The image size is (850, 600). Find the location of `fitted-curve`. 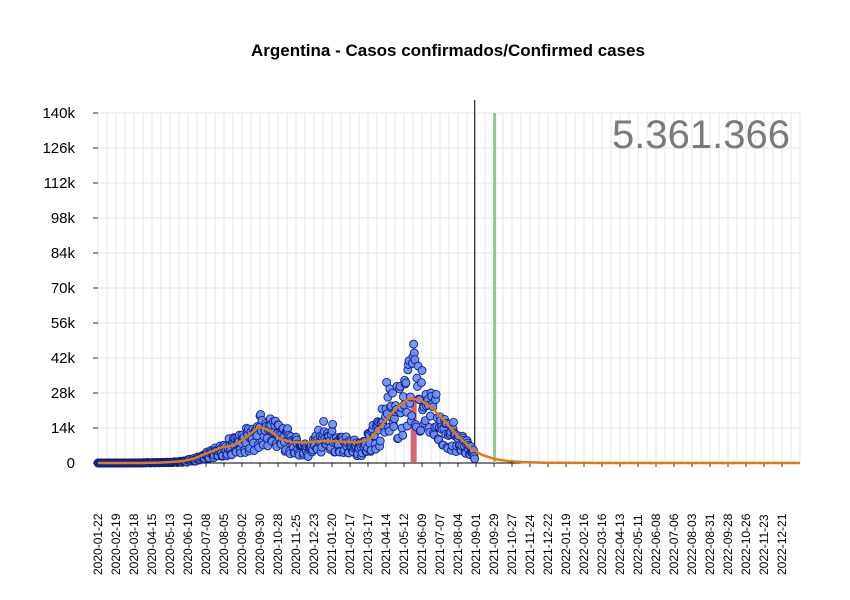

fitted-curve is located at coordinates (449, 431).